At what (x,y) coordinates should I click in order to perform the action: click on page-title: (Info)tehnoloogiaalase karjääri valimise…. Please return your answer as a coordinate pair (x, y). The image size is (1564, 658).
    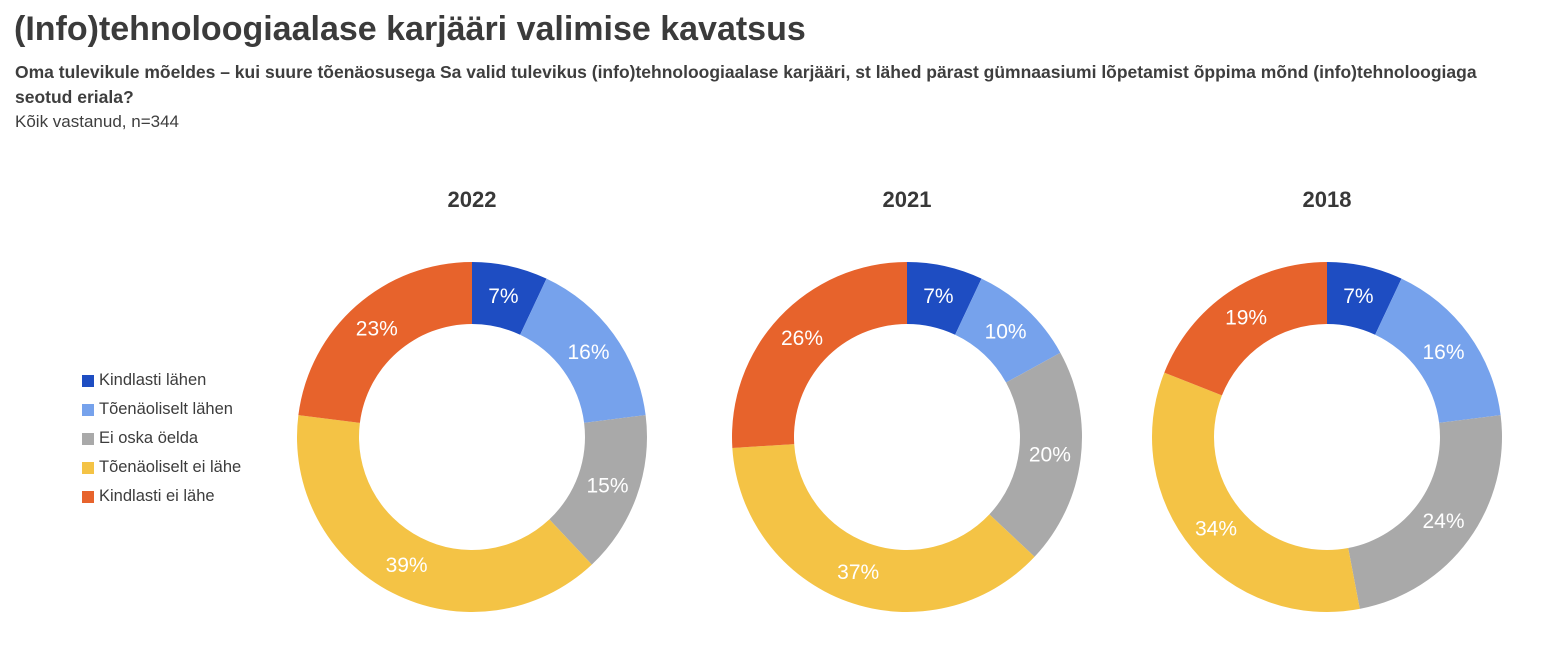
    Looking at the image, I should click on (410, 29).